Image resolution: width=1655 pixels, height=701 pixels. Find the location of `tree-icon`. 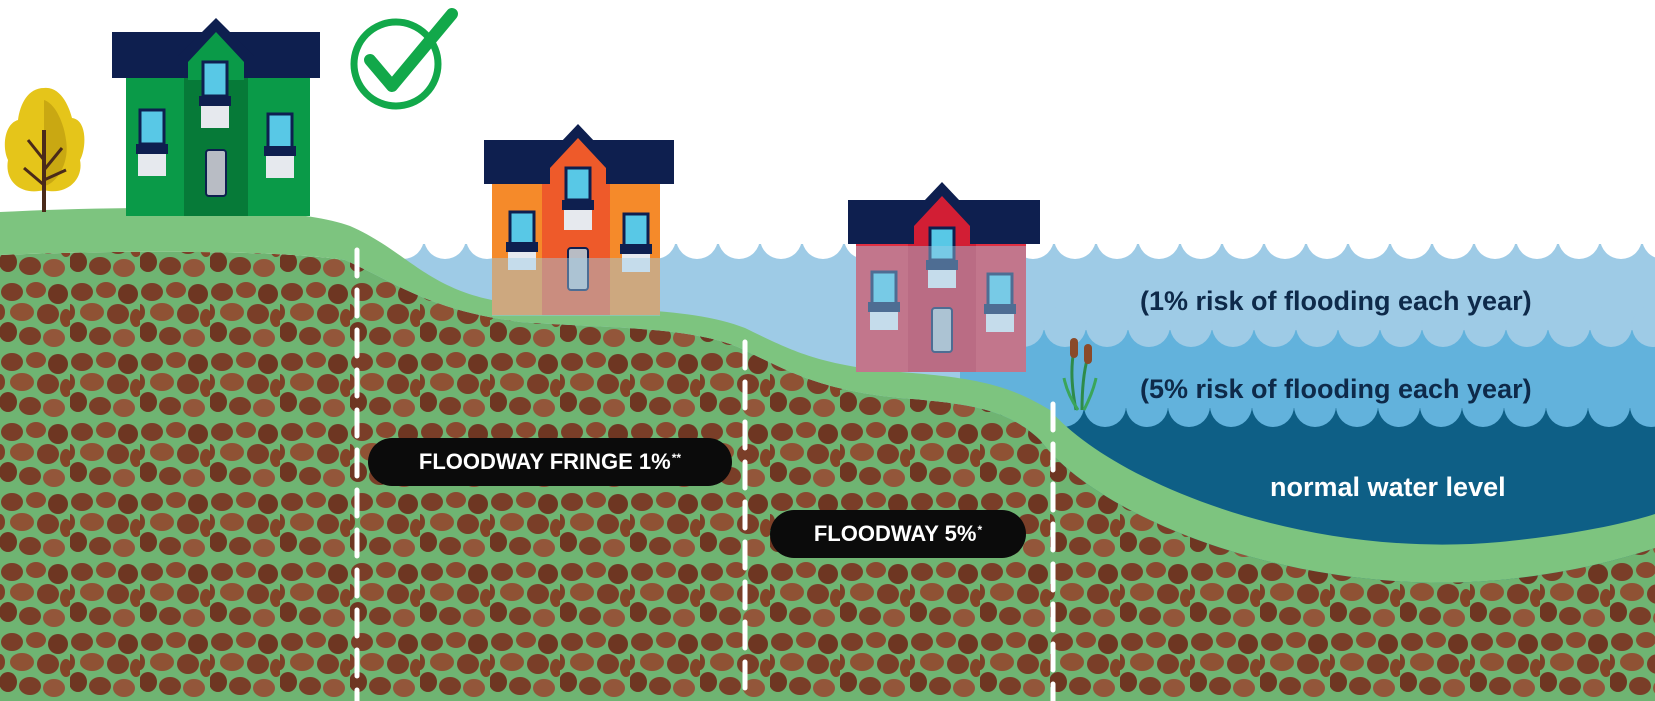

tree-icon is located at coordinates (44, 149).